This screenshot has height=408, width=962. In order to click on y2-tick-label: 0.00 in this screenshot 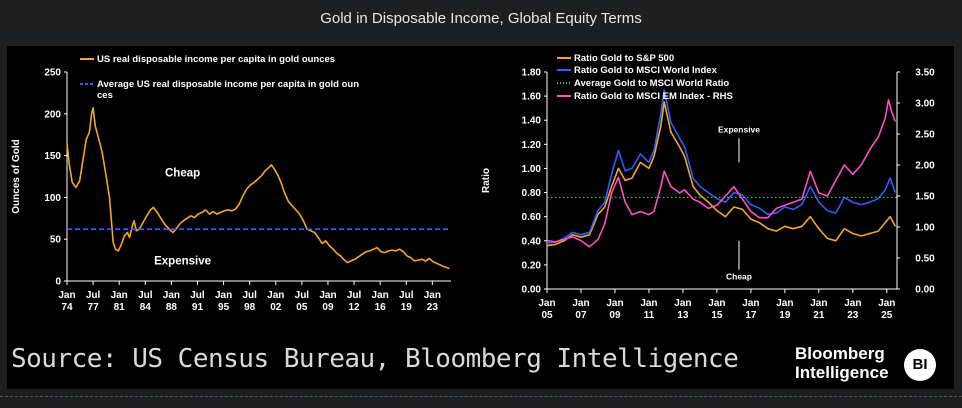, I will do `click(925, 290)`.